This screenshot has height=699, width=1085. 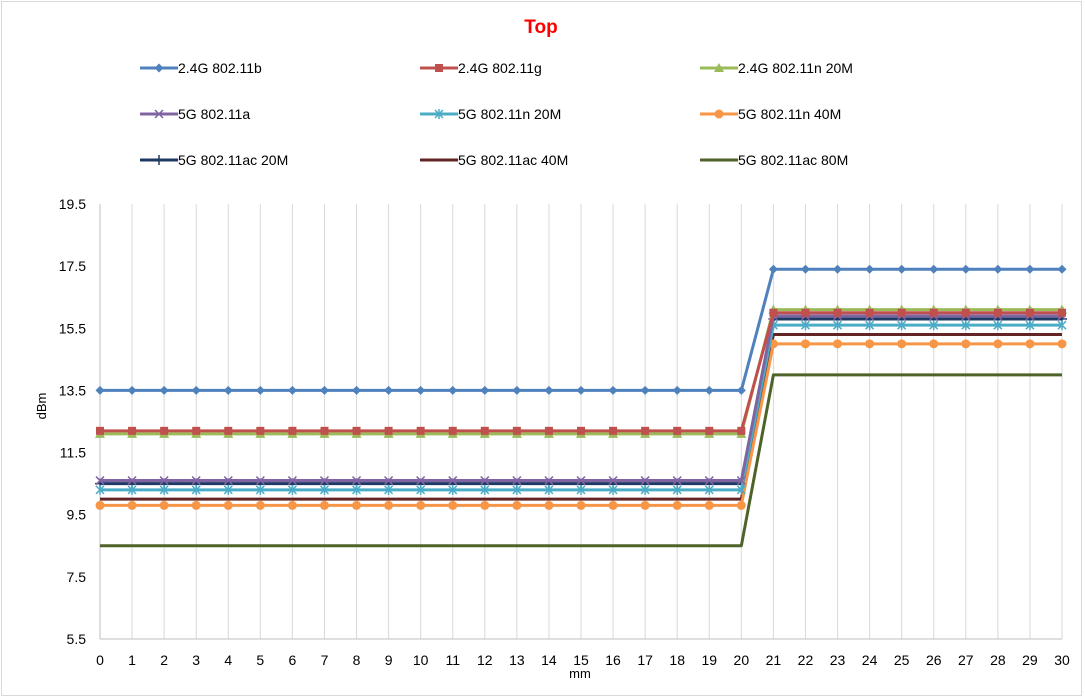 I want to click on x-tick-label: 27, so click(x=966, y=660).